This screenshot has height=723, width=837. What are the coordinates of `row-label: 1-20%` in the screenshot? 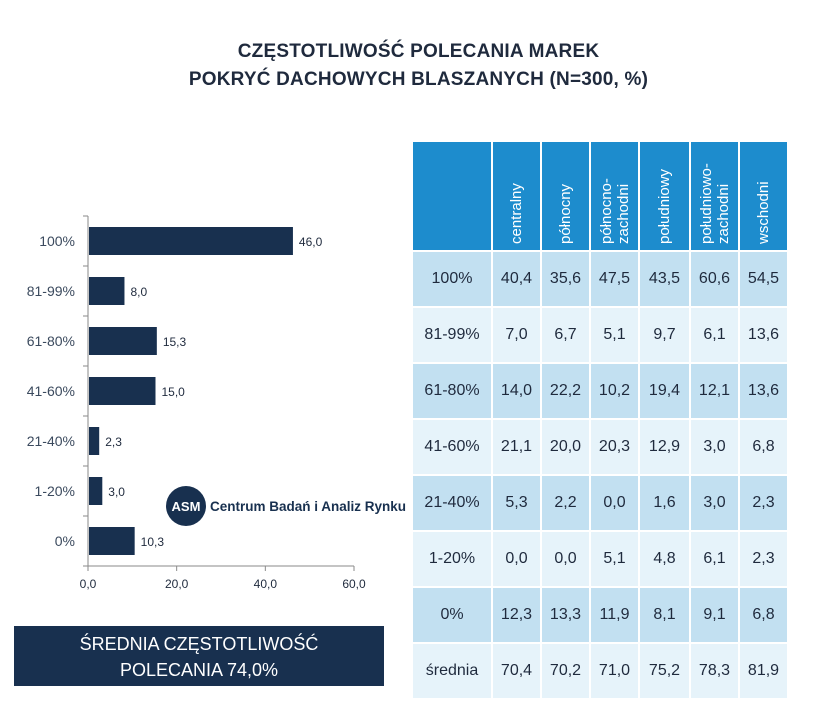 It's located at (453, 558).